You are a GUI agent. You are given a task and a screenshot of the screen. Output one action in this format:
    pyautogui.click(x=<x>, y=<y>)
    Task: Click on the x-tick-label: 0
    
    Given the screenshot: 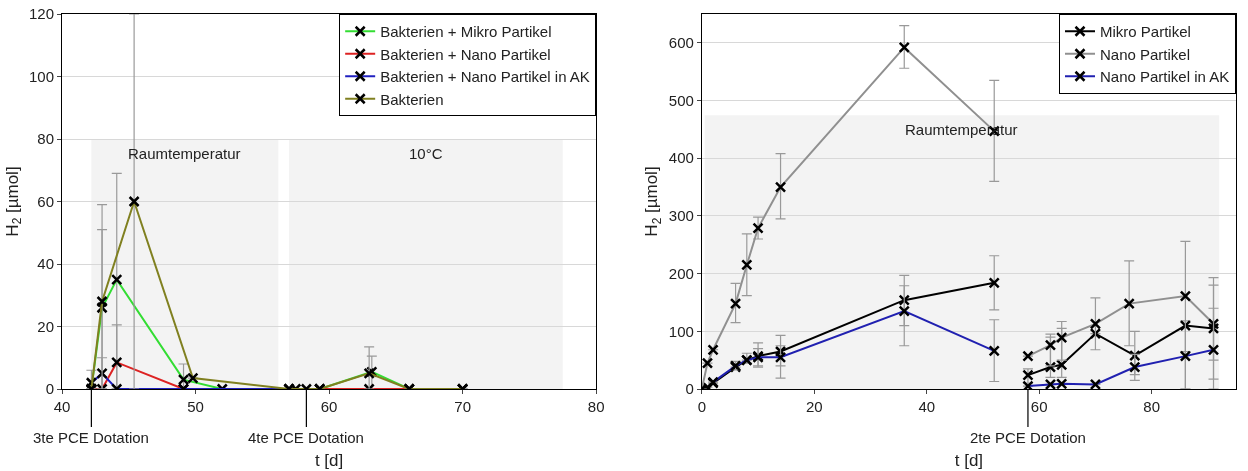 What is the action you would take?
    pyautogui.click(x=701, y=406)
    